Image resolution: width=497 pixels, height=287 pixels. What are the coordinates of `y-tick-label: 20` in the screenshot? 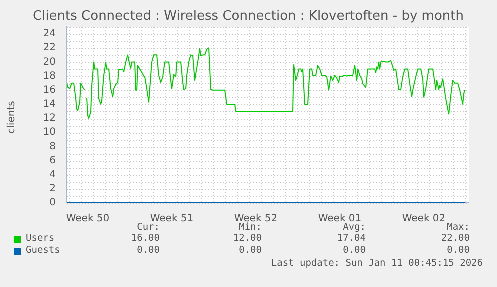 It's located at (49, 62).